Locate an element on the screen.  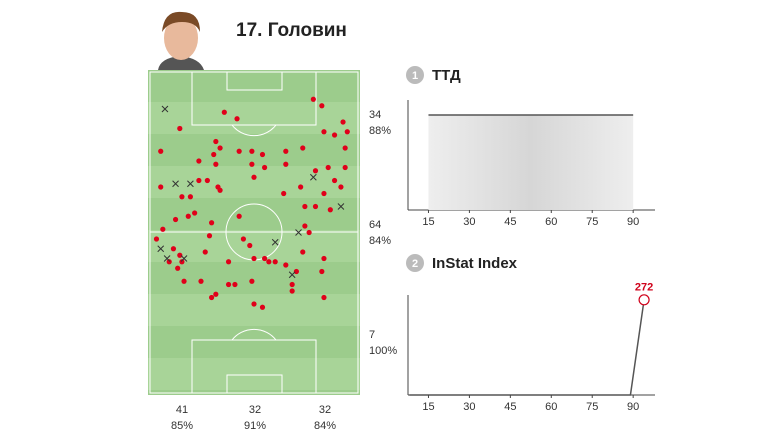
badge-number: 2 is located at coordinates (415, 264).